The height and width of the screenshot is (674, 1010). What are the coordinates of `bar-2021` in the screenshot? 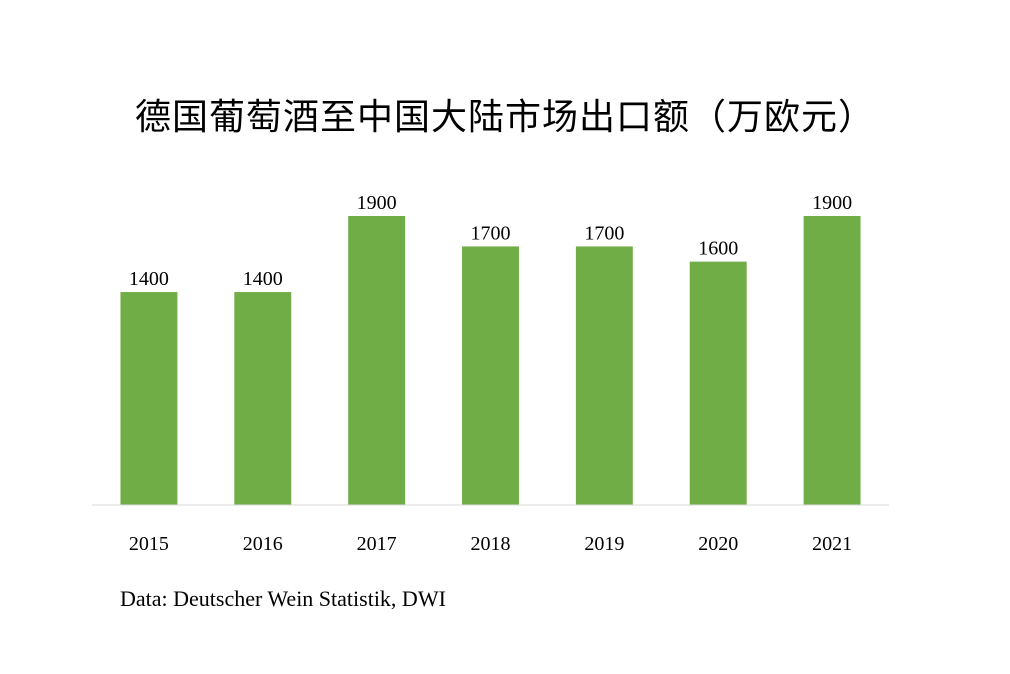 It's located at (832, 360).